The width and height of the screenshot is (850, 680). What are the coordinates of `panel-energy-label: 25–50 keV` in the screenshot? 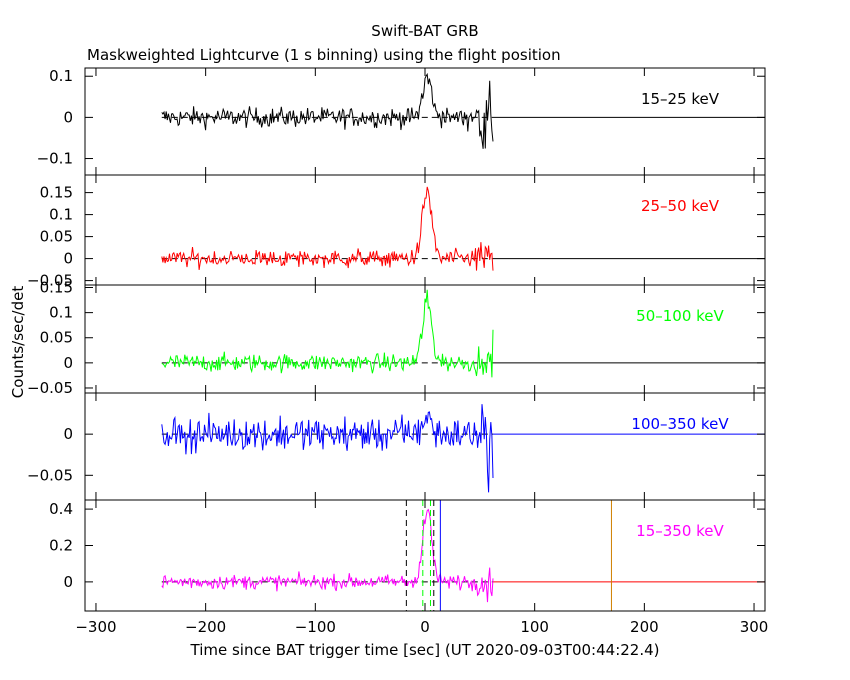 It's located at (680, 206).